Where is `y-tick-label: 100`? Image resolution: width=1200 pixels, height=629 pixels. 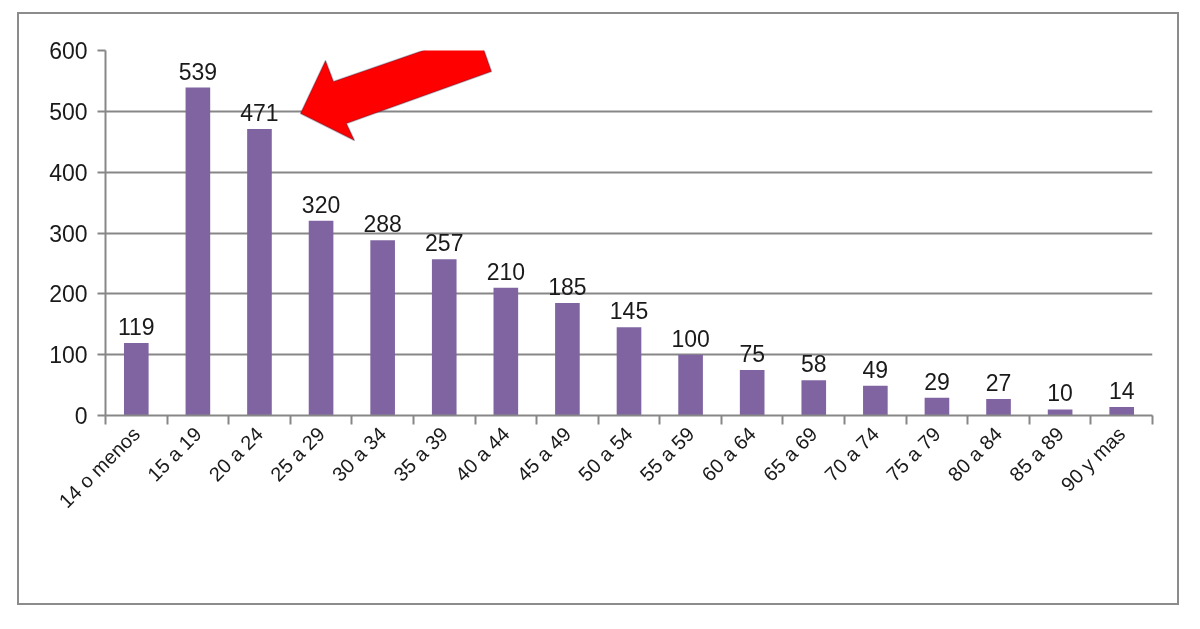 y-tick-label: 100 is located at coordinates (68, 355).